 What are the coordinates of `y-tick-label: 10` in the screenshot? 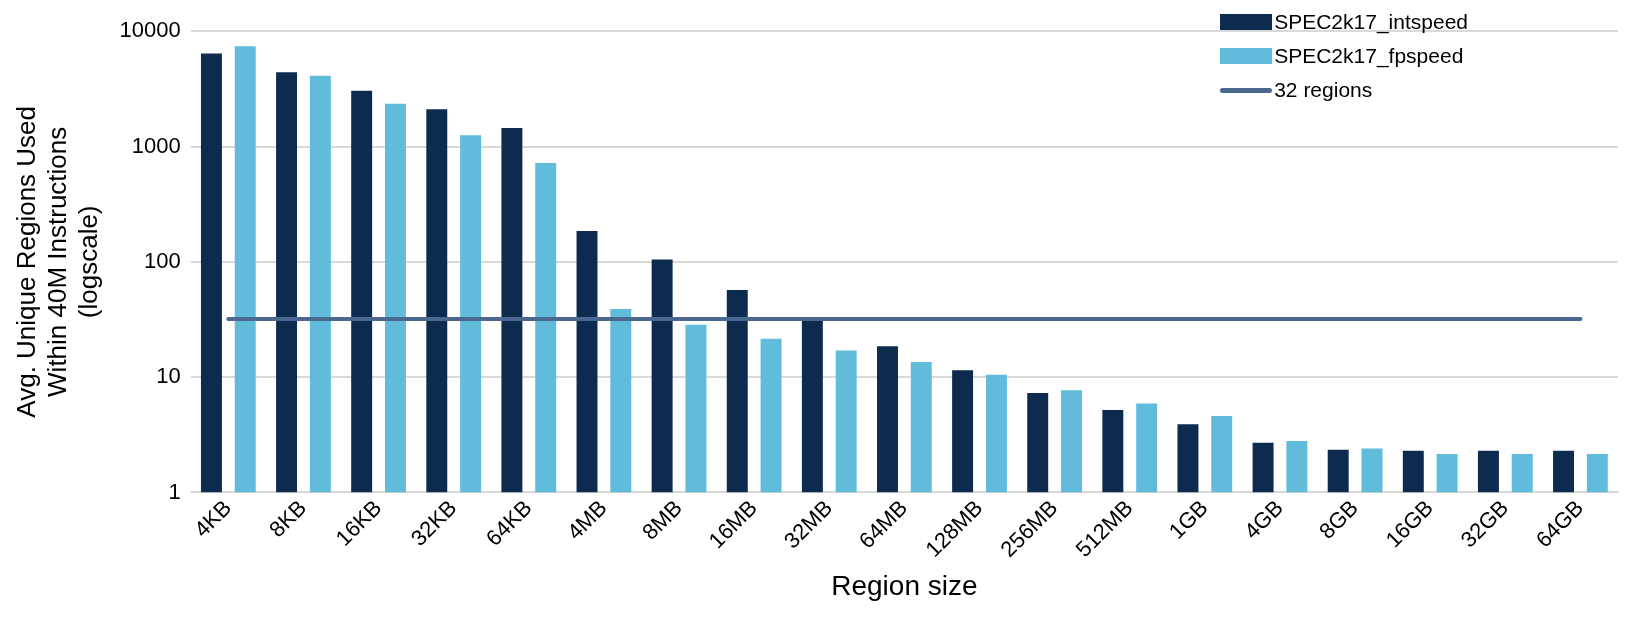 It's located at (168, 376).